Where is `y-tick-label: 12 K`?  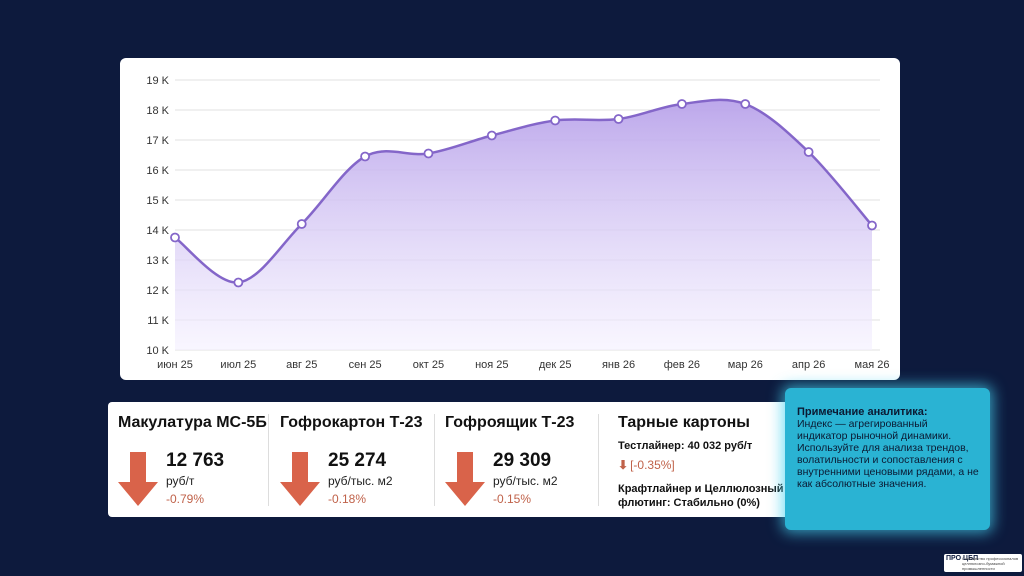
y-tick-label: 12 K is located at coordinates (157, 291).